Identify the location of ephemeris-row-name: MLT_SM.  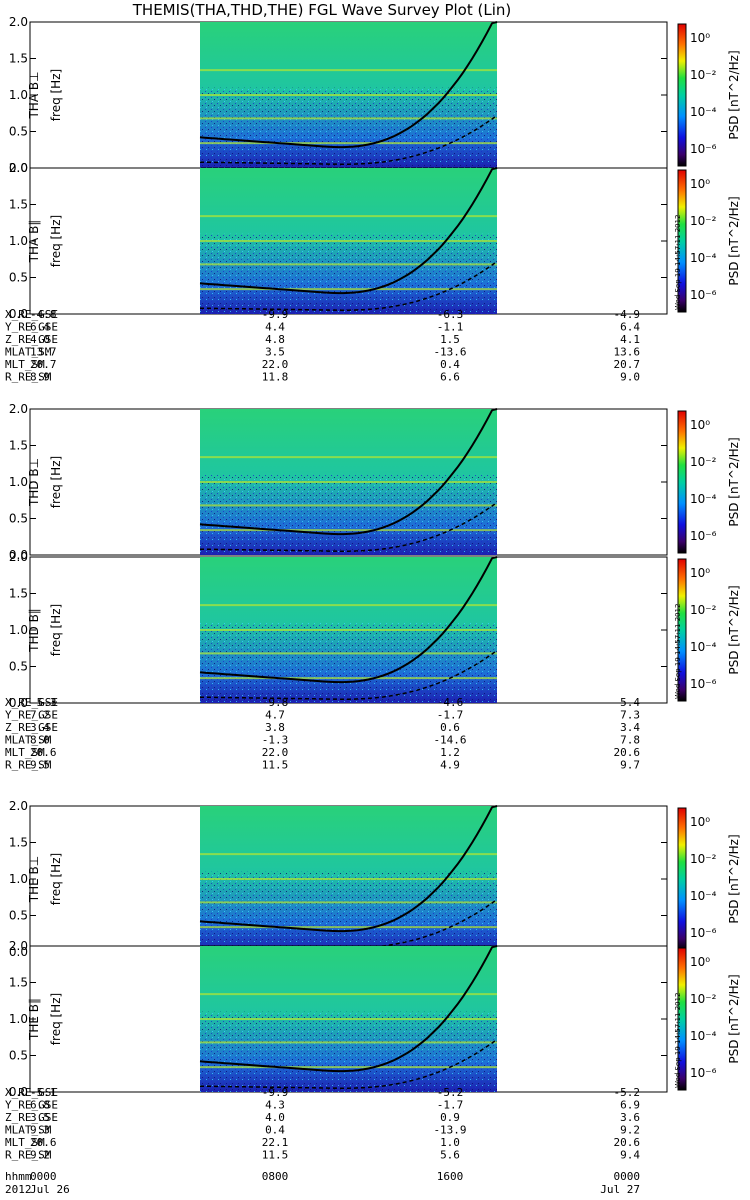
(25, 752).